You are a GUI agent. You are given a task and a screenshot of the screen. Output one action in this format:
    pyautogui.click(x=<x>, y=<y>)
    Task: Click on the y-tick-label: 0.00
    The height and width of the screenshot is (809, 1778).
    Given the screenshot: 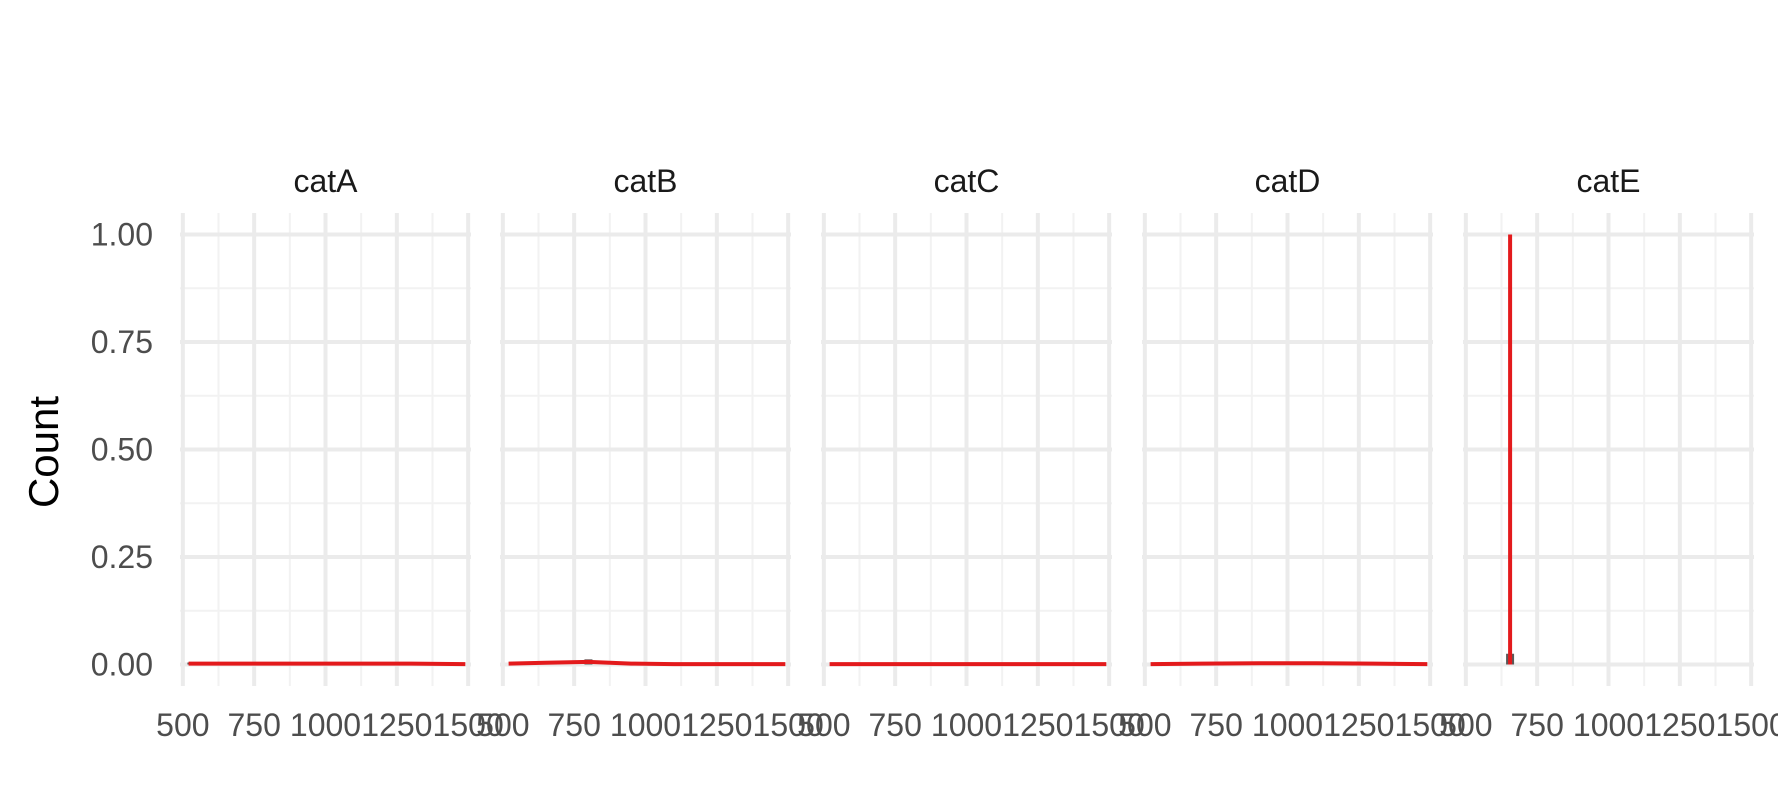 What is the action you would take?
    pyautogui.click(x=122, y=665)
    